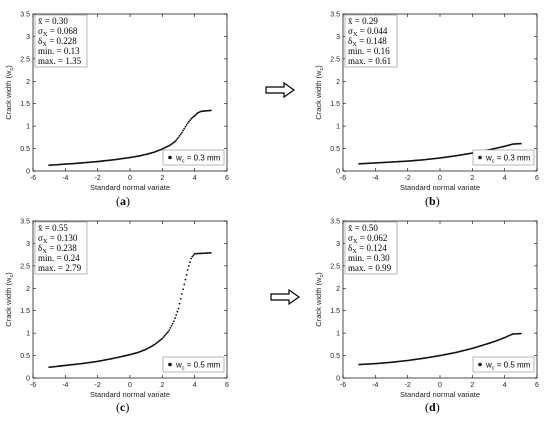 This screenshot has width=550, height=421. I want to click on stats-line: max. = 2.79, so click(60, 268).